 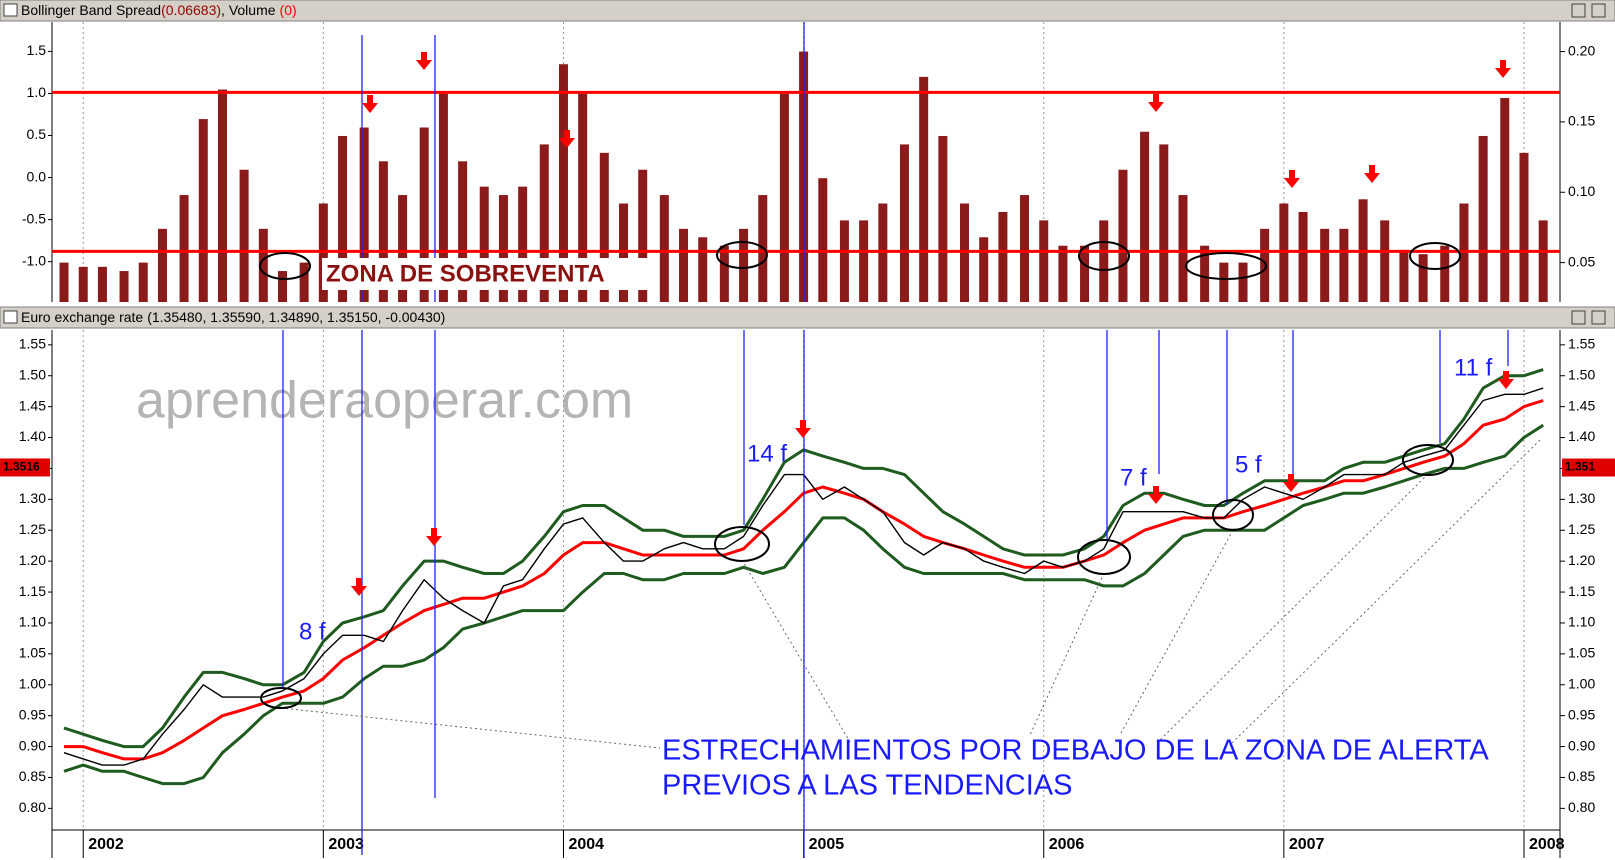 I want to click on y-tick-label: 0.80, so click(x=1581, y=807).